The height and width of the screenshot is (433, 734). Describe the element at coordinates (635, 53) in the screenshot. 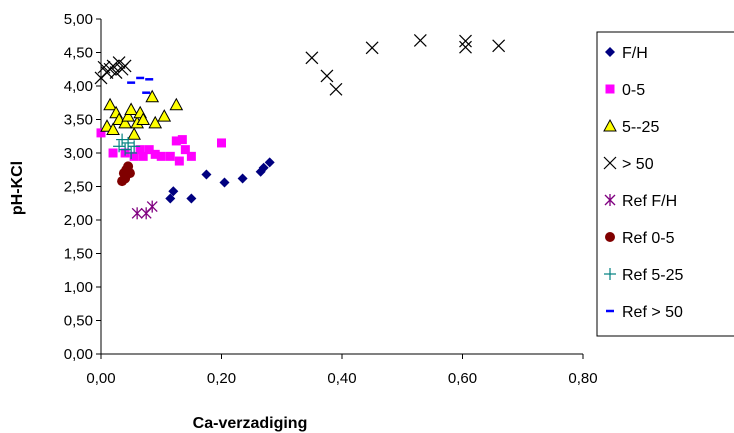

I see `legend-label: F/H` at that location.